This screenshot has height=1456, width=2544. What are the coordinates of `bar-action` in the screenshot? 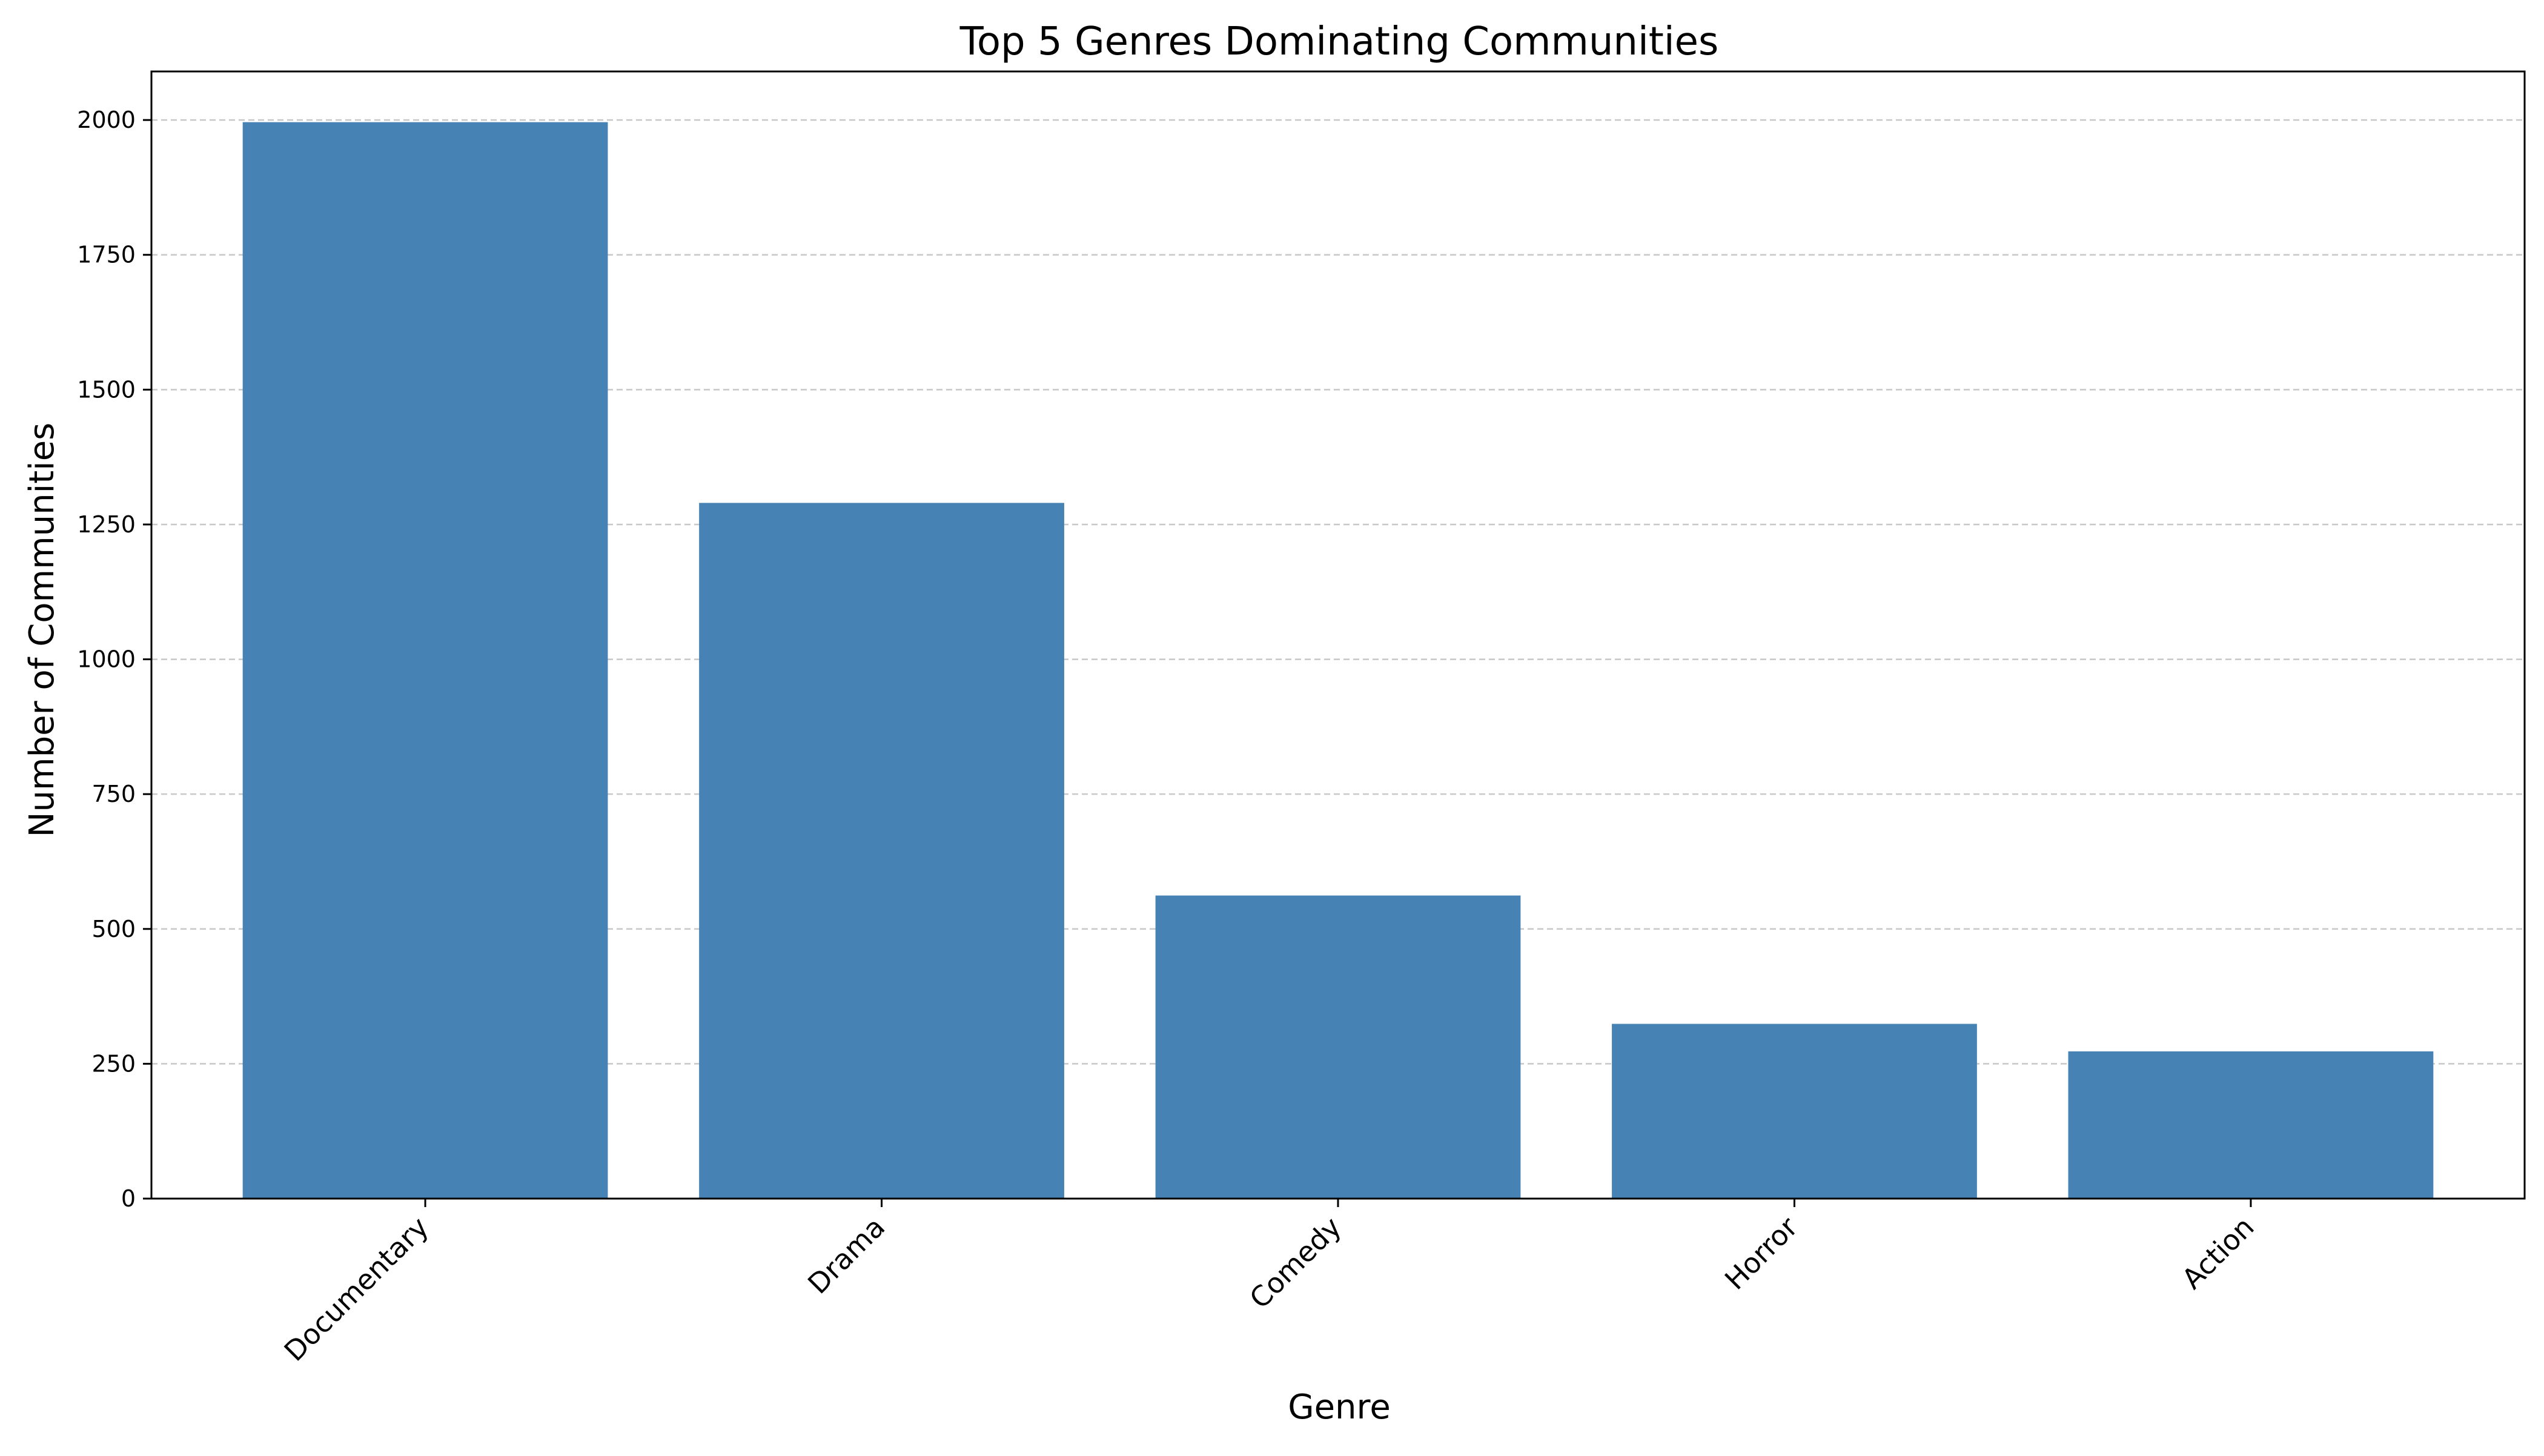 It's located at (2251, 1125).